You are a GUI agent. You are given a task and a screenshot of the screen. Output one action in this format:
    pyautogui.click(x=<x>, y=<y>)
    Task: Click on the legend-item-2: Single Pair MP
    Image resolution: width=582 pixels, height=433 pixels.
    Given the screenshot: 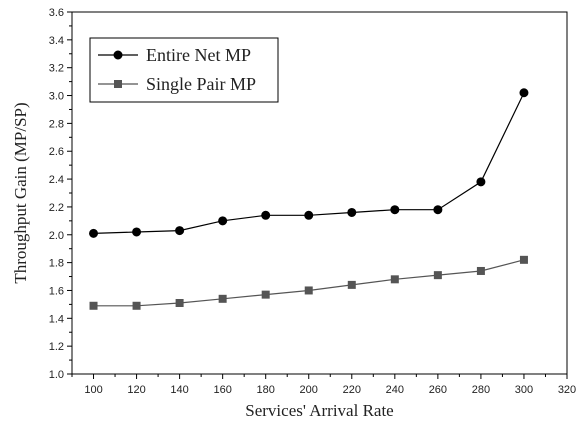 What is the action you would take?
    pyautogui.click(x=177, y=84)
    